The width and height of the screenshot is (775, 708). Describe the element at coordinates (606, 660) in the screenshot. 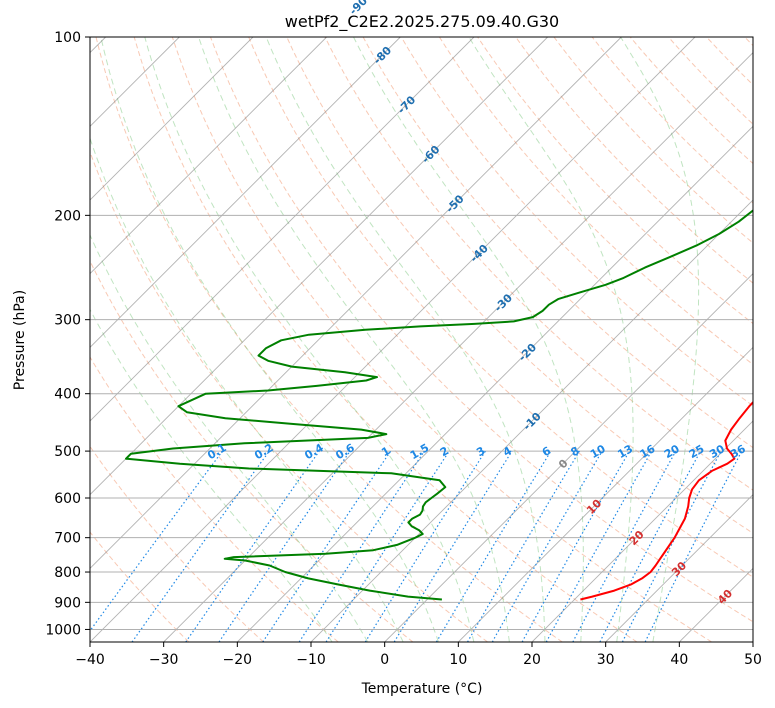

I see `x-tick-label: 30` at that location.